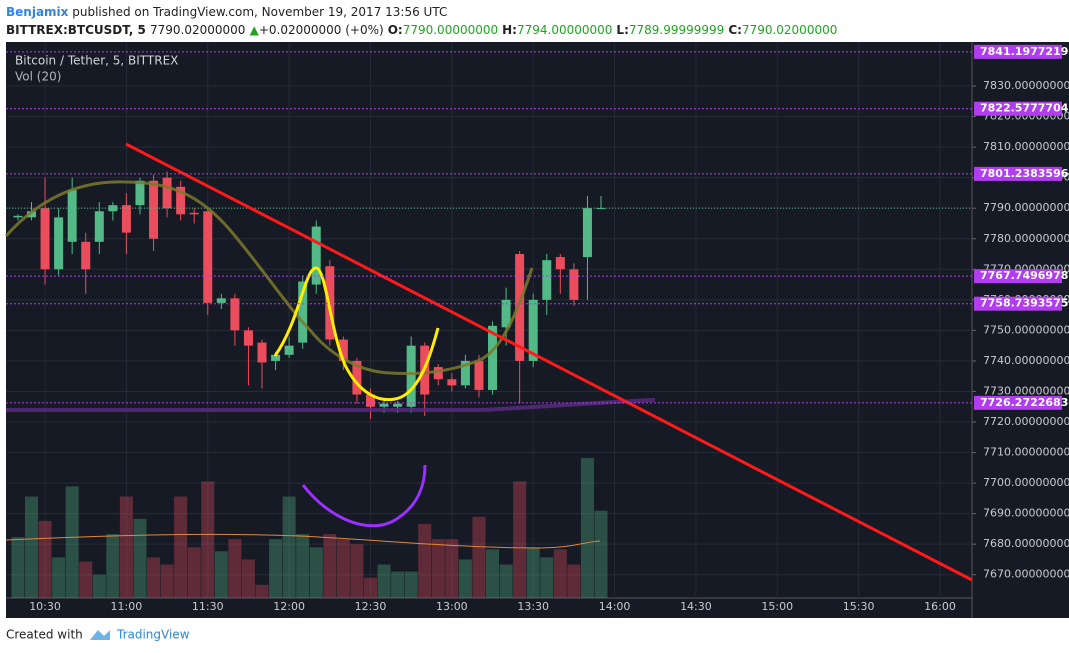 The image size is (1069, 653). What do you see at coordinates (1026, 574) in the screenshot?
I see `y-tick-label: 7670.00000000` at bounding box center [1026, 574].